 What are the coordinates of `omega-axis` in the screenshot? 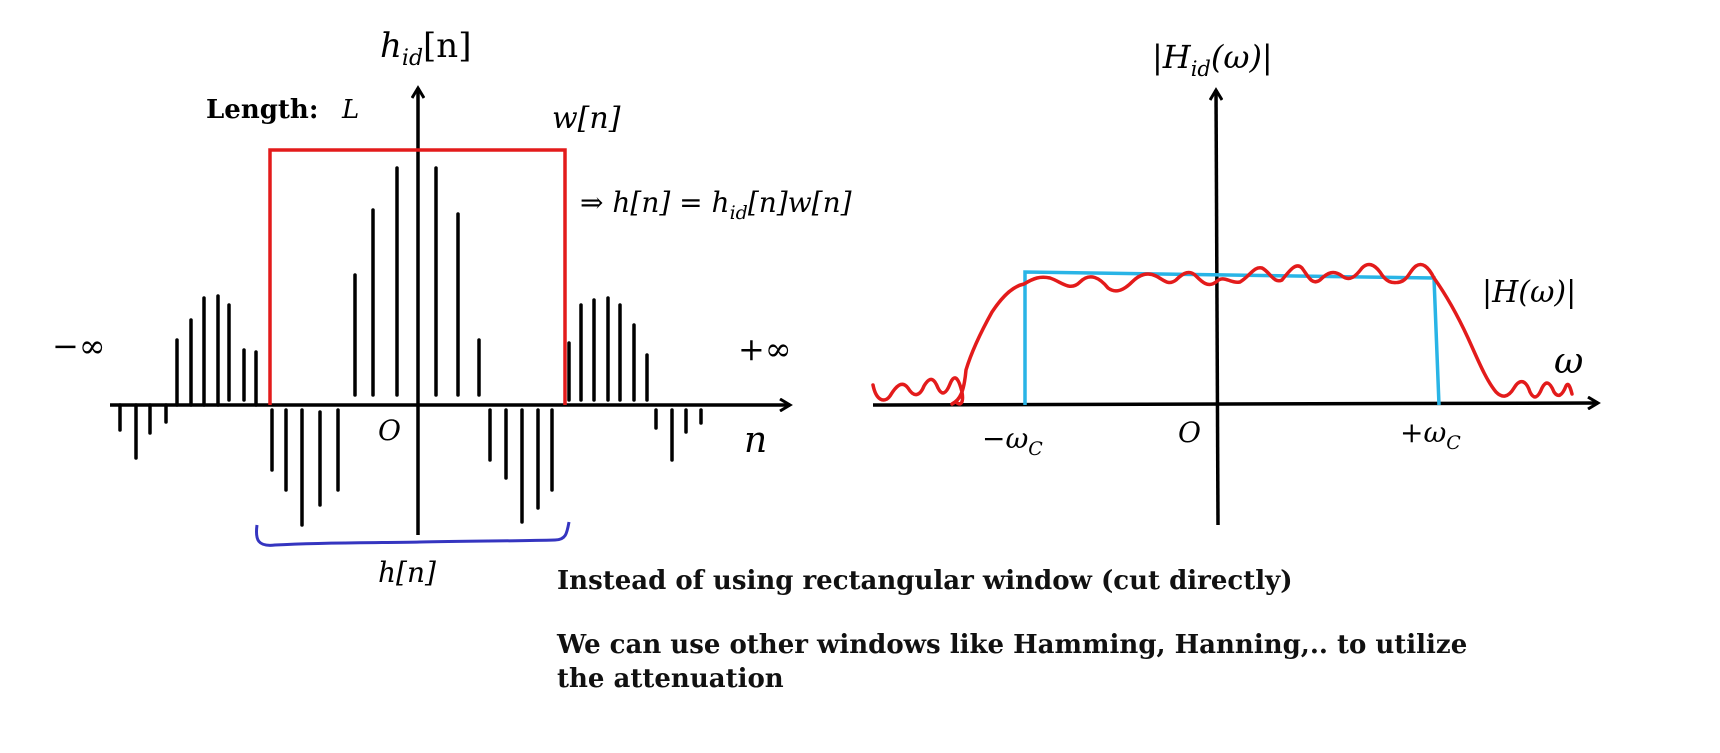 It's located at (1235, 404).